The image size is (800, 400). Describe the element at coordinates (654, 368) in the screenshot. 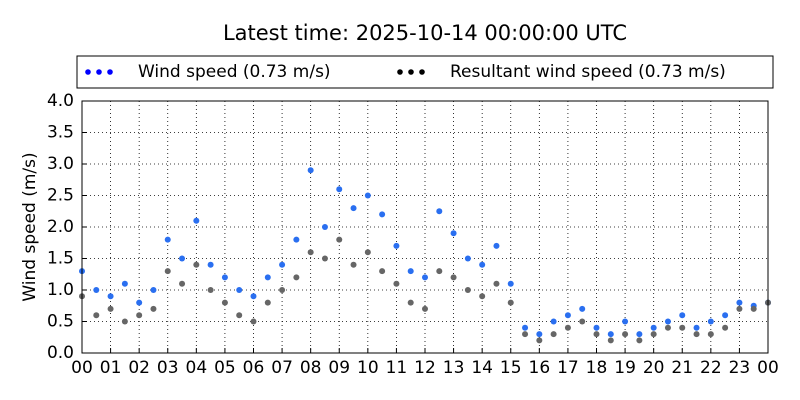

I see `x-tick-label: 20` at that location.